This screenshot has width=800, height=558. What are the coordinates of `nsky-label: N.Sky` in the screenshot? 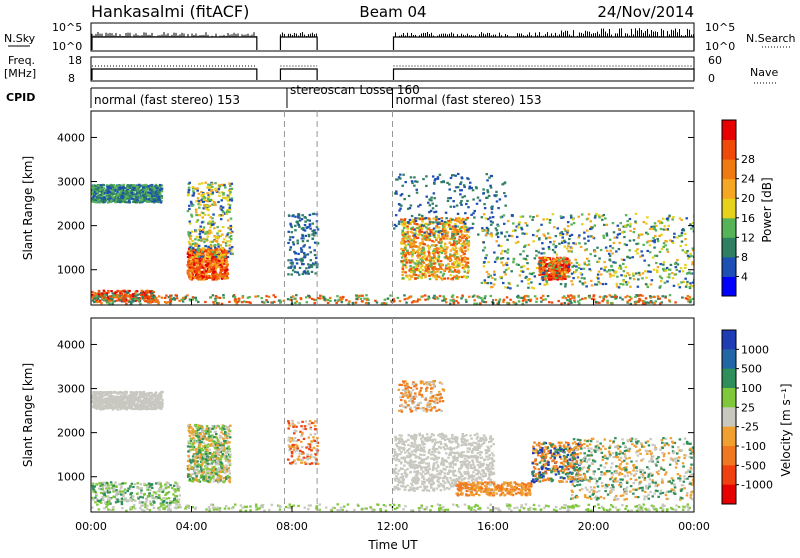 It's located at (20, 38).